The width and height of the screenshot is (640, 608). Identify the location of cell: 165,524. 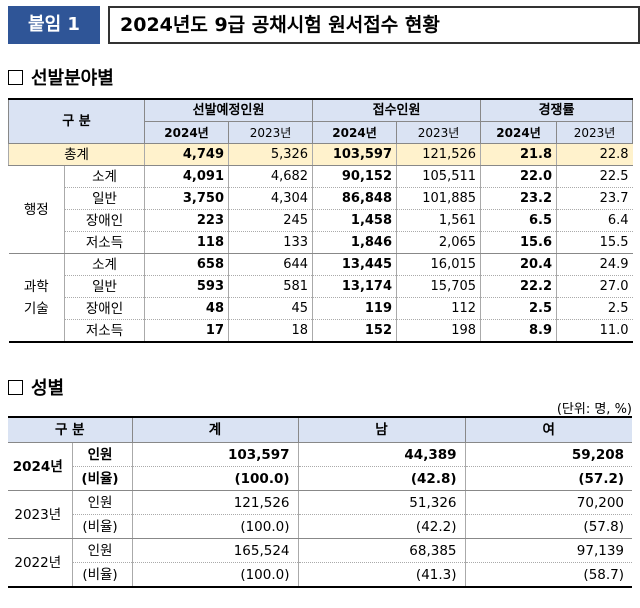
(215, 550).